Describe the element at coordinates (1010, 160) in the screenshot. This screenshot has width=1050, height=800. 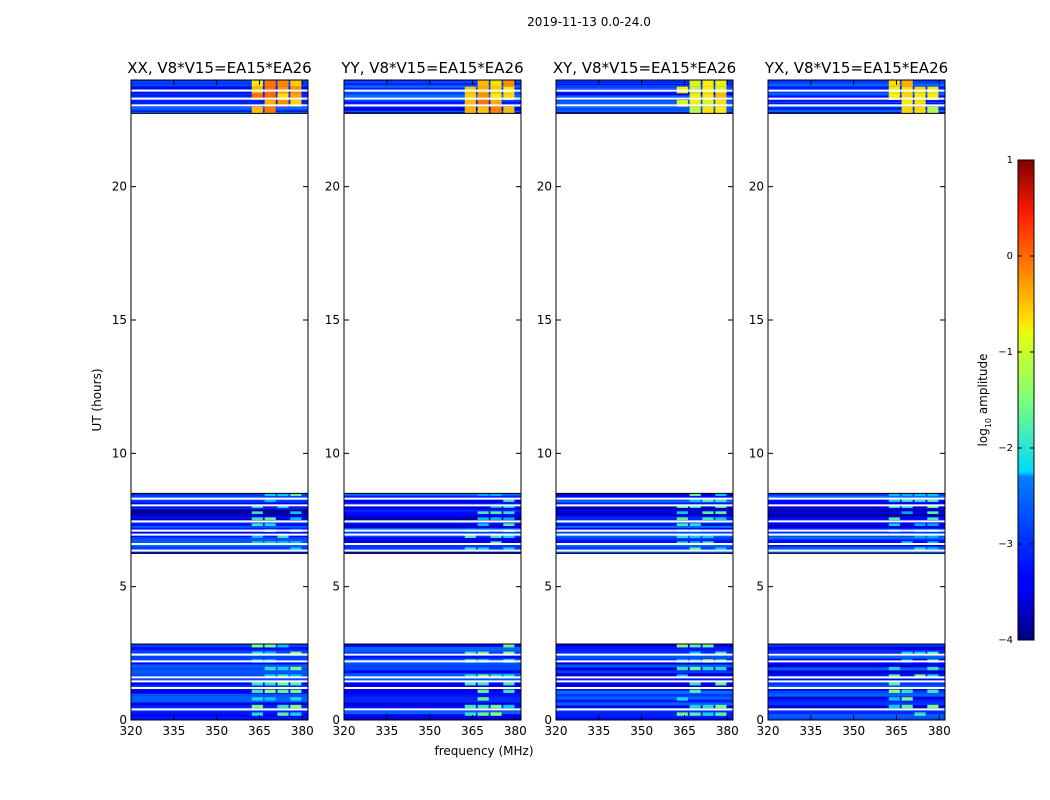
I see `colorbar-tick-label: 1` at that location.